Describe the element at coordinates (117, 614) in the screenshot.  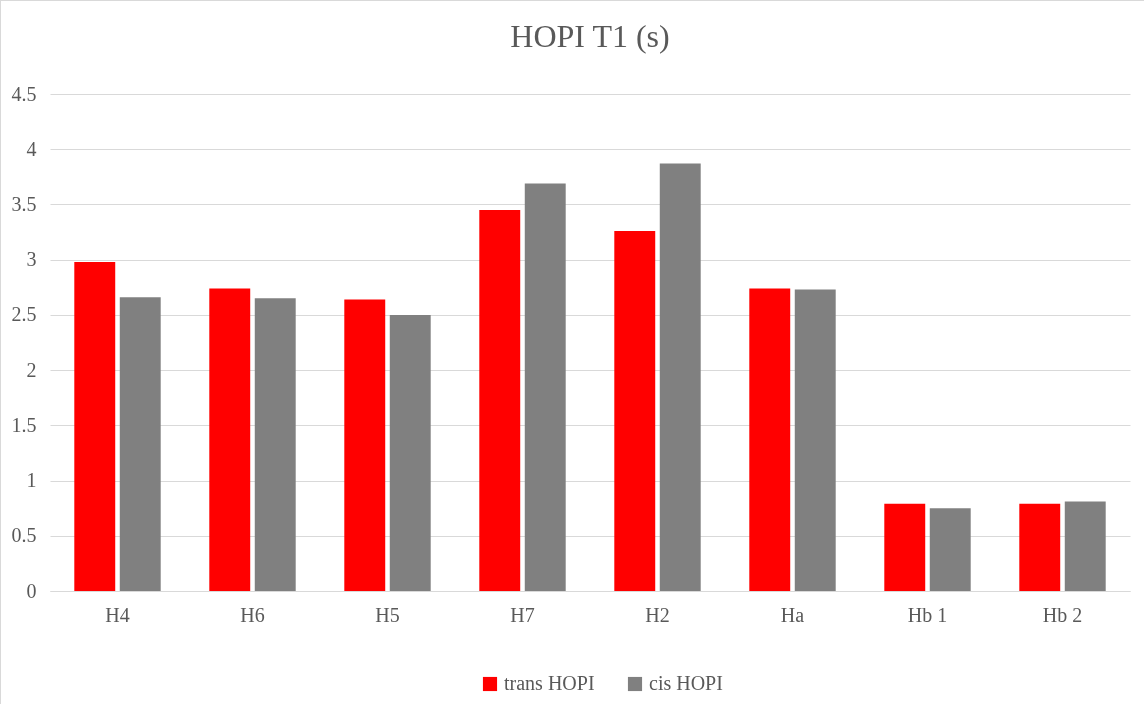
I see `x-tick-label: H4` at that location.